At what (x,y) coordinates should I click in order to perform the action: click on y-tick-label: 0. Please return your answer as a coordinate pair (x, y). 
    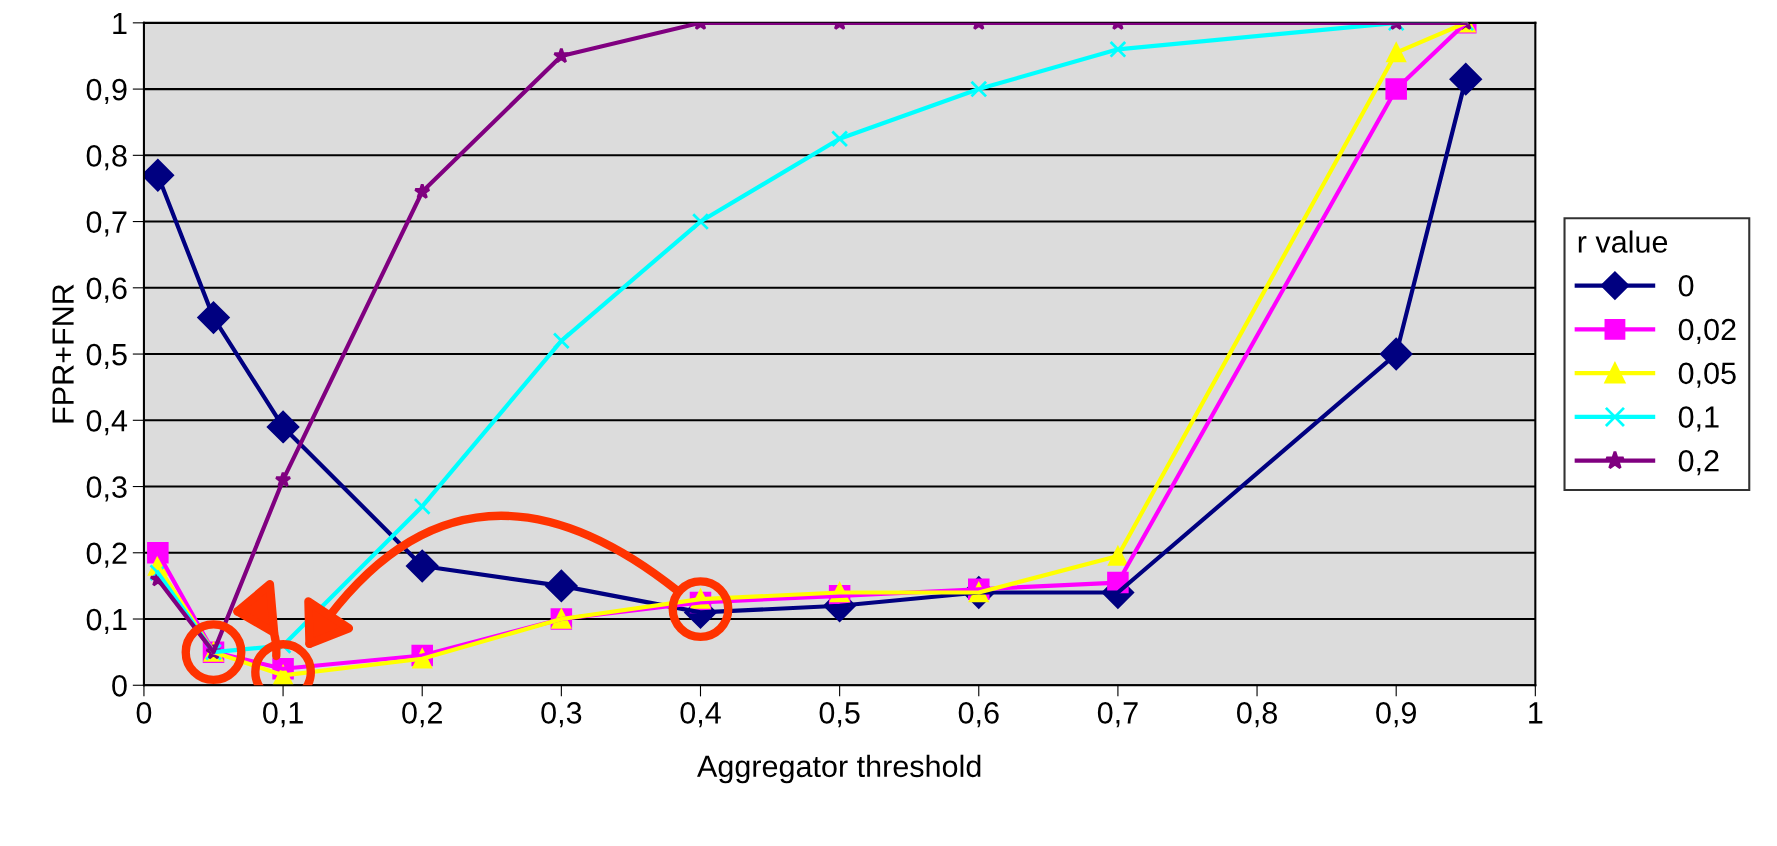
    Looking at the image, I should click on (119, 686).